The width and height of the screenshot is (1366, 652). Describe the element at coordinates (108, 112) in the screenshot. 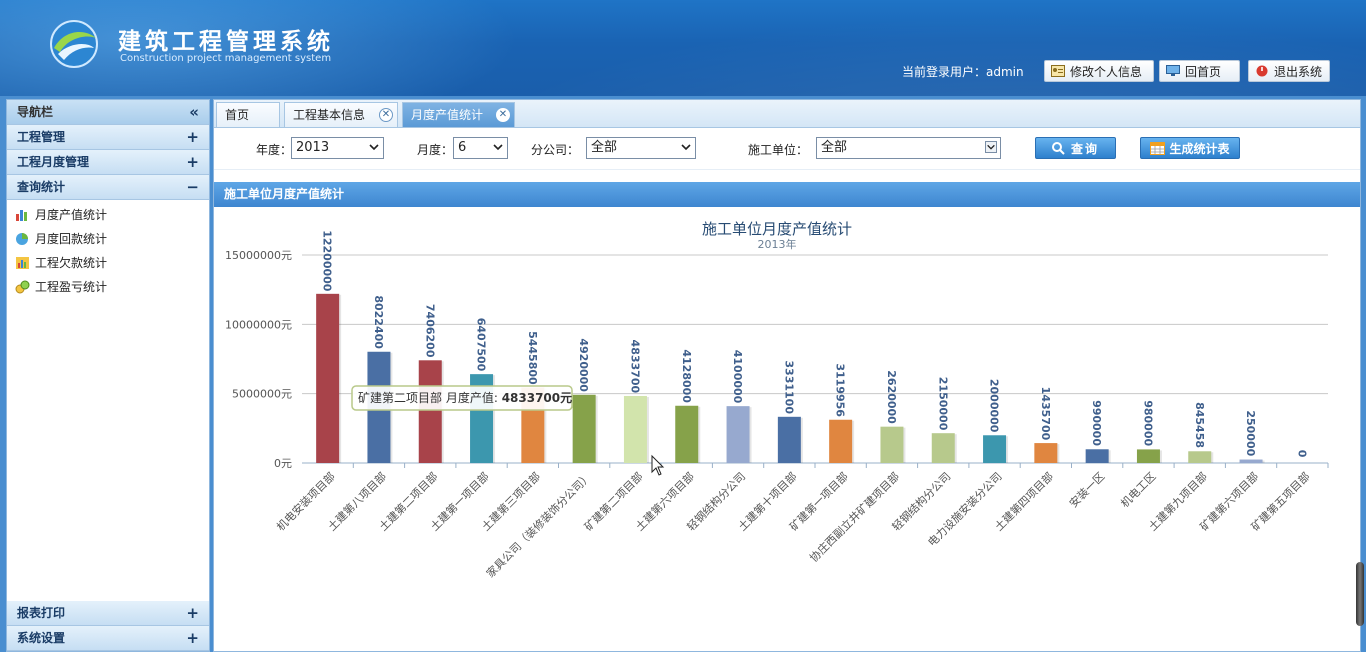

I see `sidebar-title: 导航栏 «` at that location.